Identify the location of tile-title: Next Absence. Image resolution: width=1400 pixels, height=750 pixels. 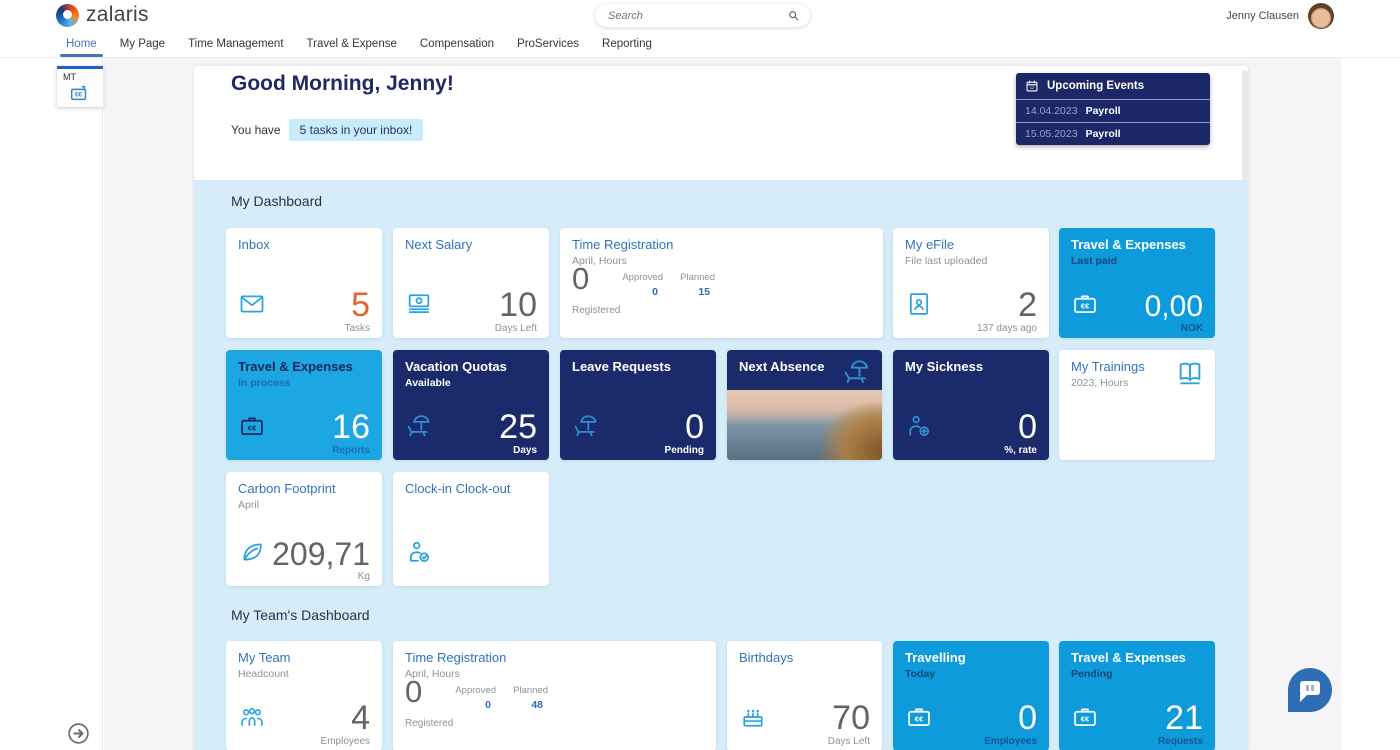
(782, 366).